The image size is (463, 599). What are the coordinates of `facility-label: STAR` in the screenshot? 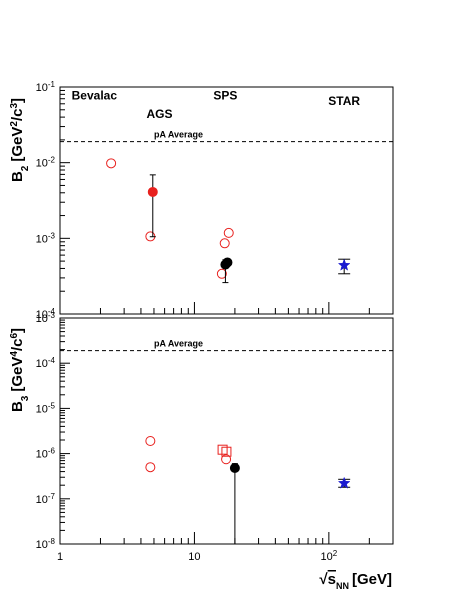 It's located at (344, 101).